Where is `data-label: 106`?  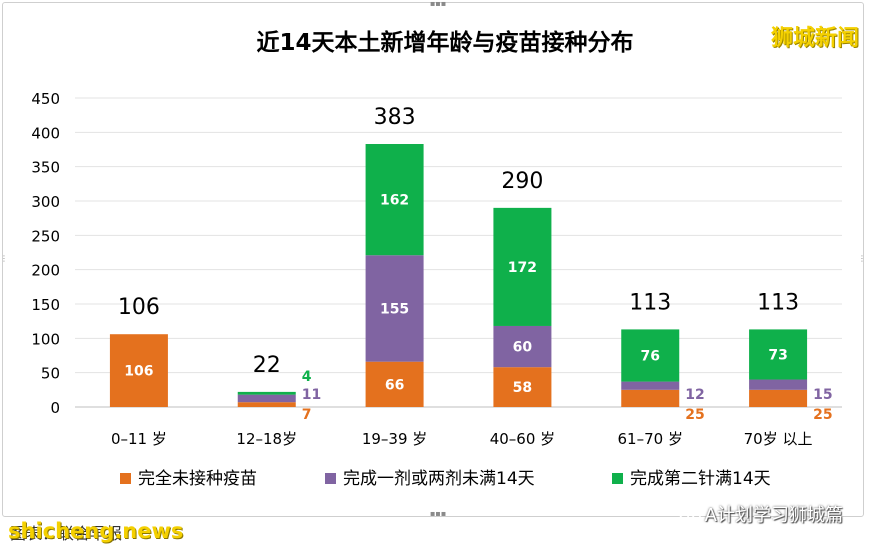
data-label: 106 is located at coordinates (138, 372).